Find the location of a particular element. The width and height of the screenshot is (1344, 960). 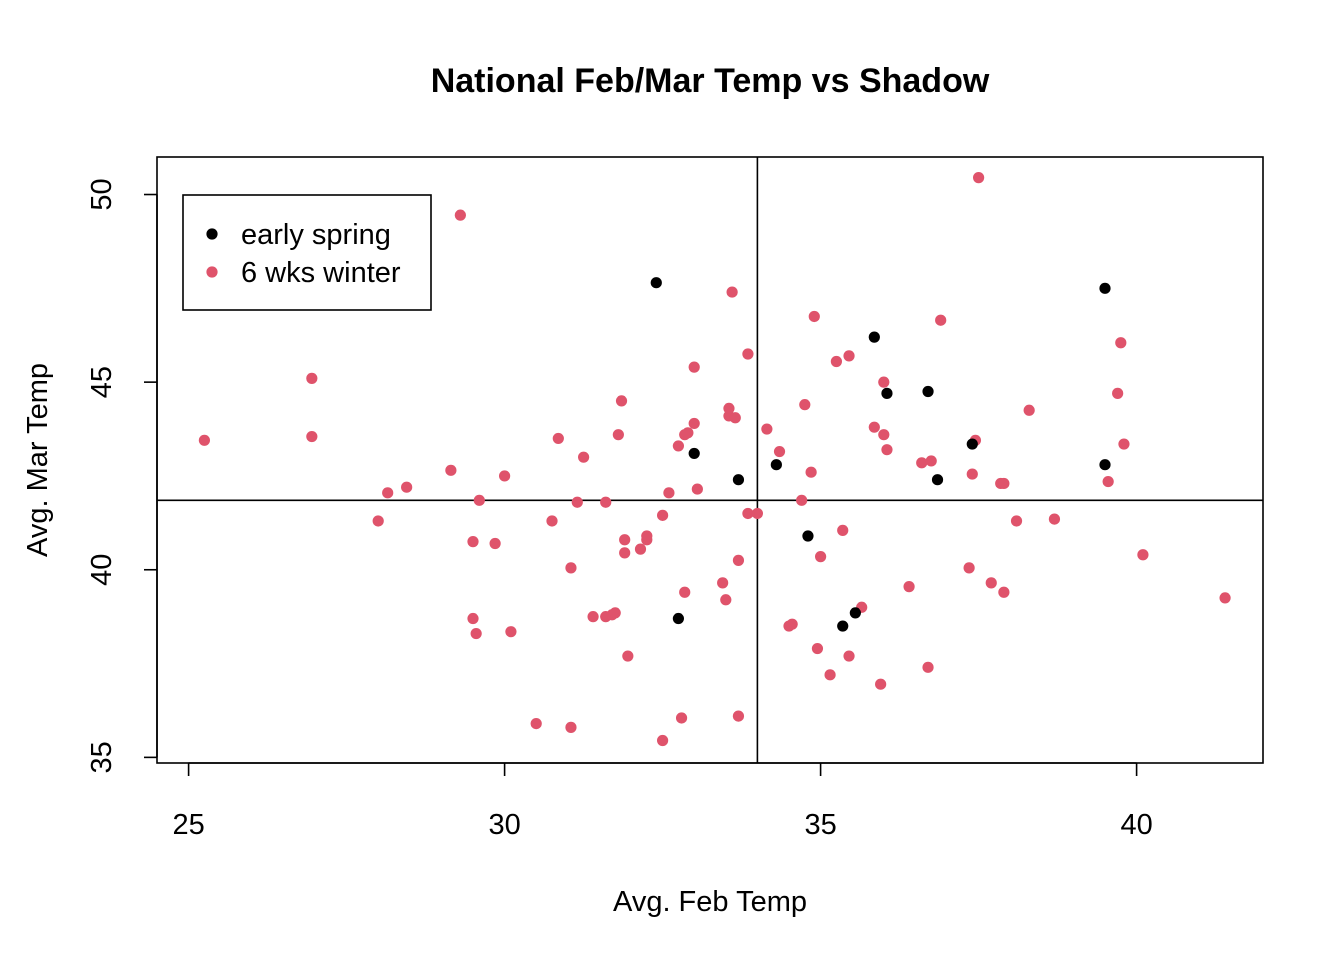

x-tick-label: 40 is located at coordinates (1136, 825).